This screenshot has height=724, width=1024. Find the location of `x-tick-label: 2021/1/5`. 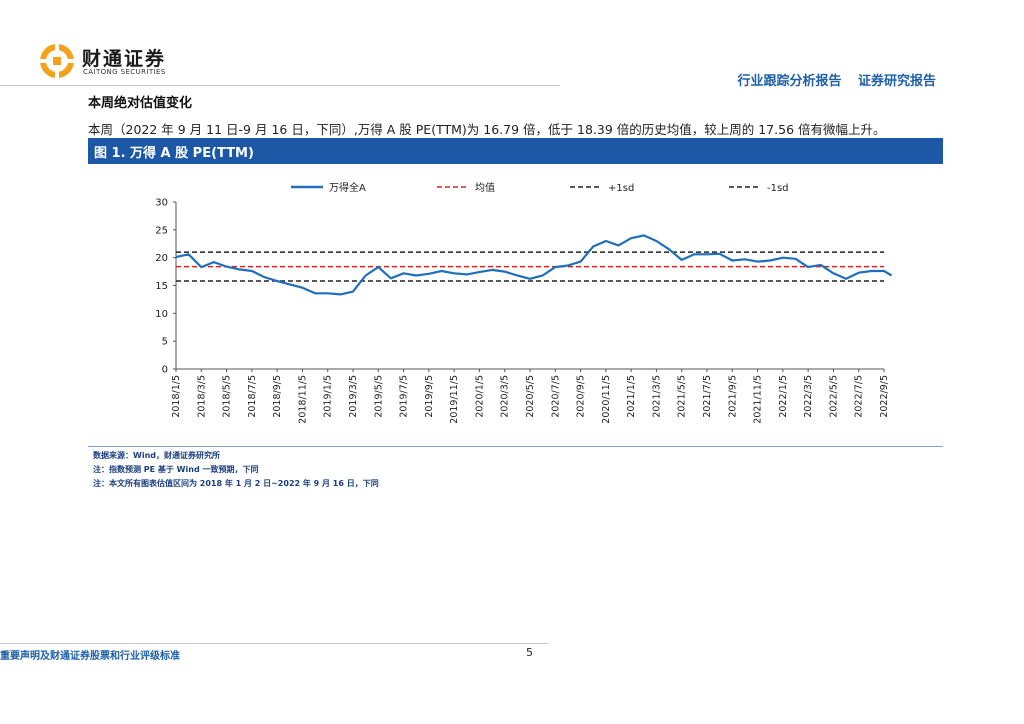

x-tick-label: 2021/1/5 is located at coordinates (631, 396).